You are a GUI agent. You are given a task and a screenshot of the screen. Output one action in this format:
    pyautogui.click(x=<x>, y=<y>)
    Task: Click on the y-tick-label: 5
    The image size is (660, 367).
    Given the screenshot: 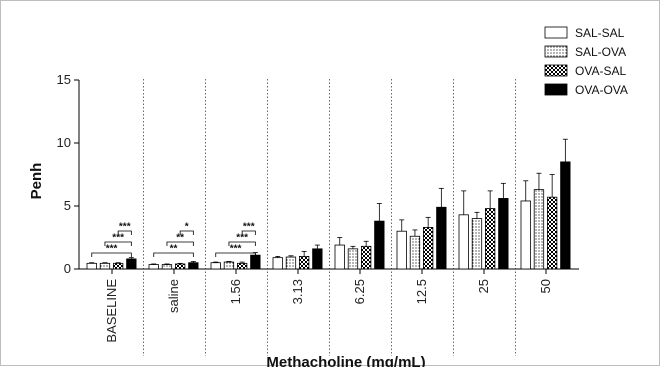 What is the action you would take?
    pyautogui.click(x=67, y=205)
    